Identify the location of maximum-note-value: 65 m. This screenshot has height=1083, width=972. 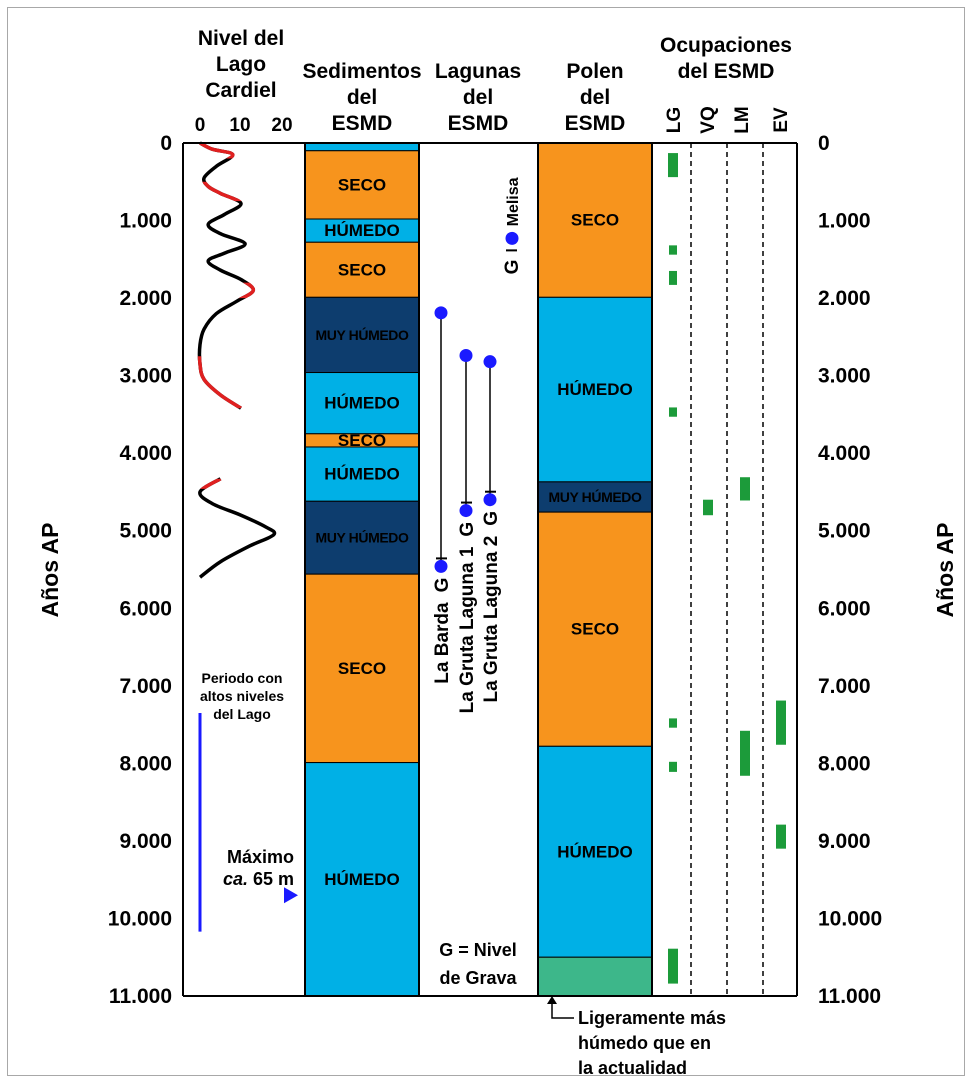
(271, 879).